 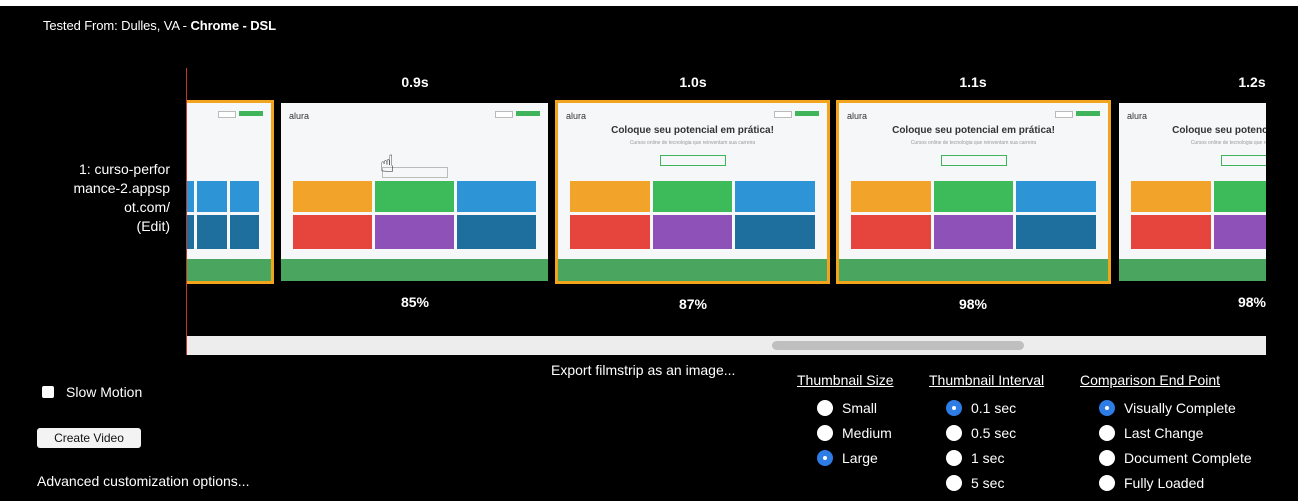 I want to click on timeline-marker, so click(x=186, y=211).